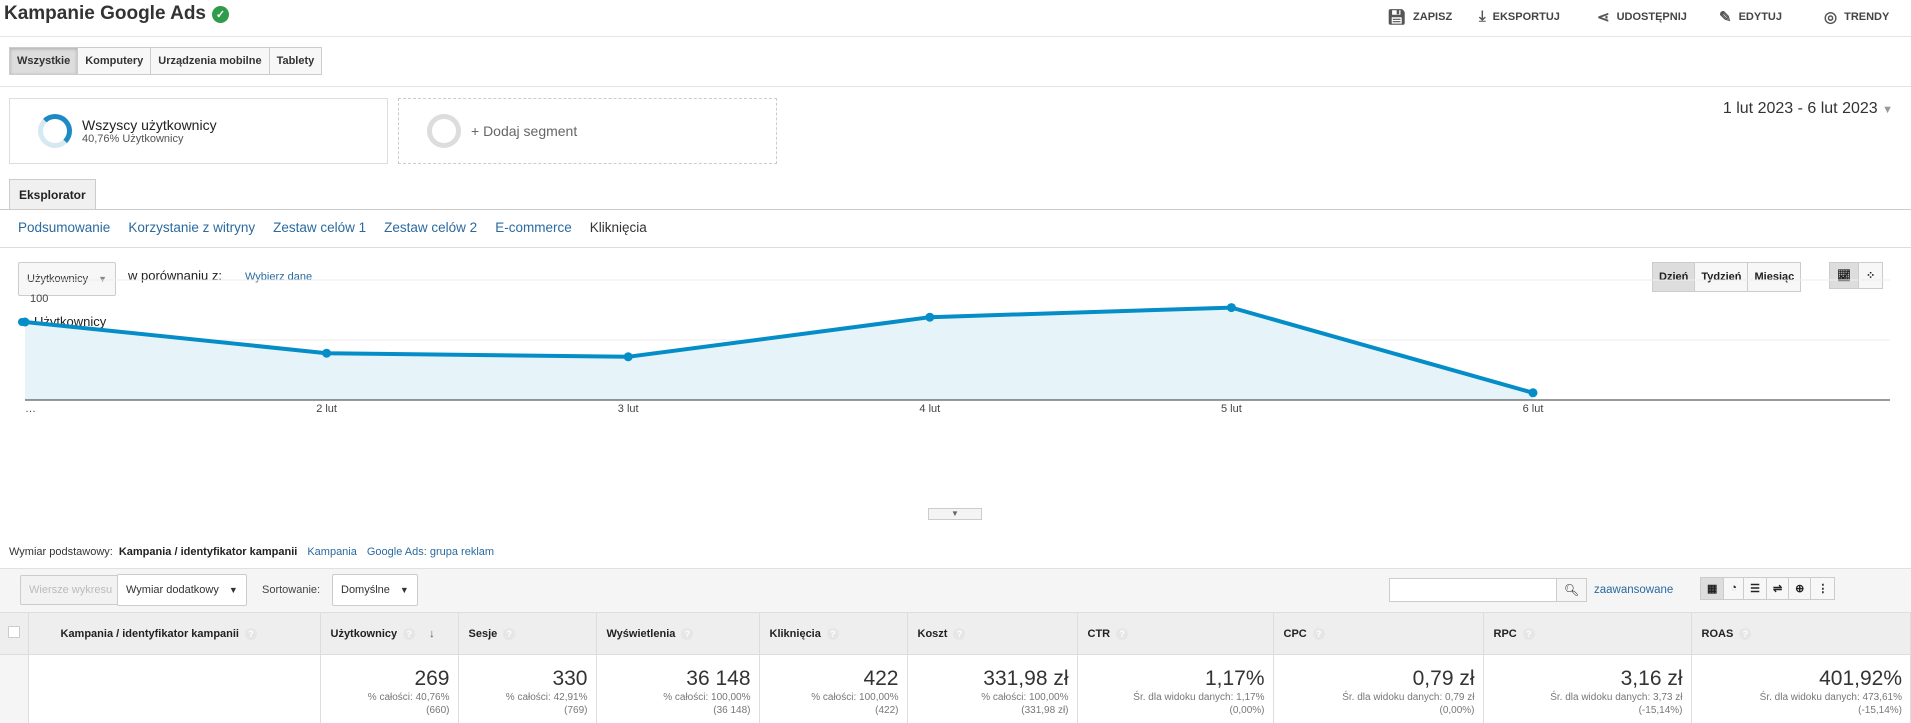  What do you see at coordinates (1712, 588) in the screenshot?
I see `table-view-icon: ▦` at bounding box center [1712, 588].